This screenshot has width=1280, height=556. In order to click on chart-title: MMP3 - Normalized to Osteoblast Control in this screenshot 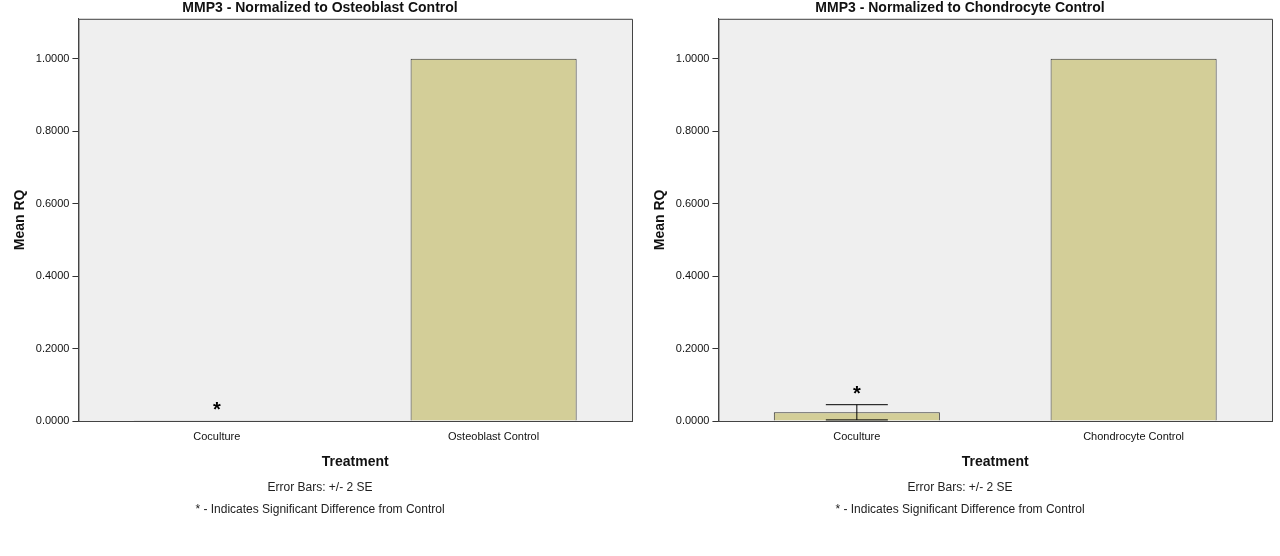, I will do `click(320, 8)`.